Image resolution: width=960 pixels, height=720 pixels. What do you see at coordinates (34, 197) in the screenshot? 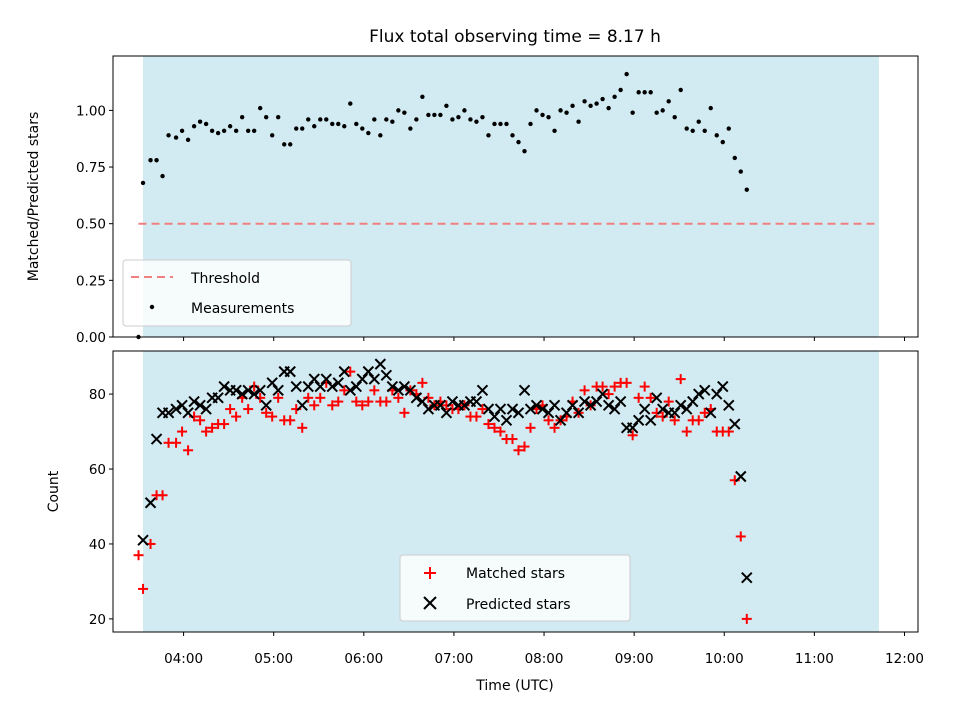
I see `top-y-axis-label: Matched/Predicted stars` at bounding box center [34, 197].